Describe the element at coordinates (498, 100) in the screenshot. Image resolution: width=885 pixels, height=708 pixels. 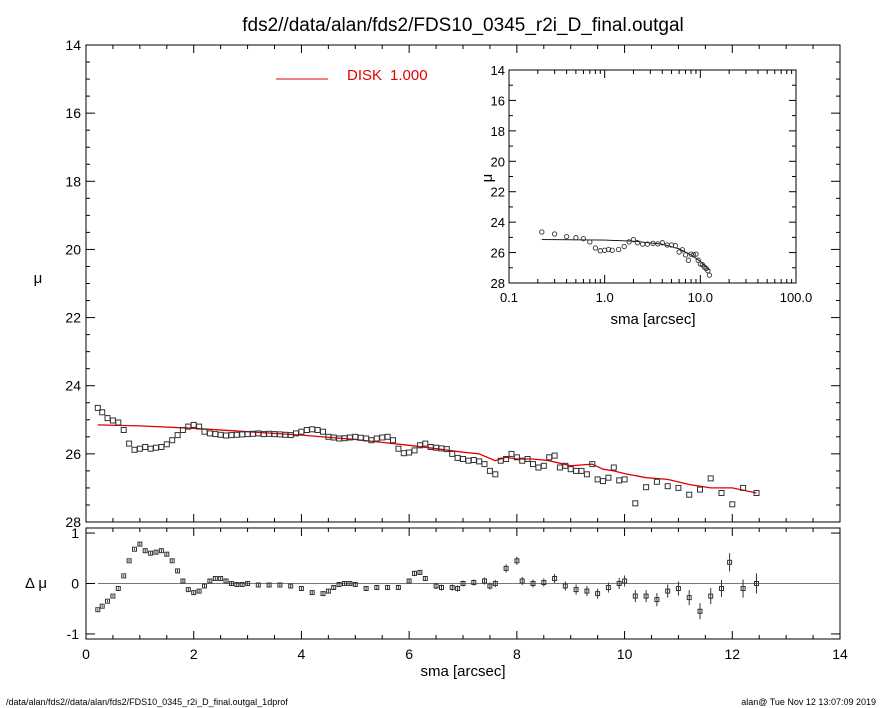
I see `inset-y-tick-label-1: 16` at that location.